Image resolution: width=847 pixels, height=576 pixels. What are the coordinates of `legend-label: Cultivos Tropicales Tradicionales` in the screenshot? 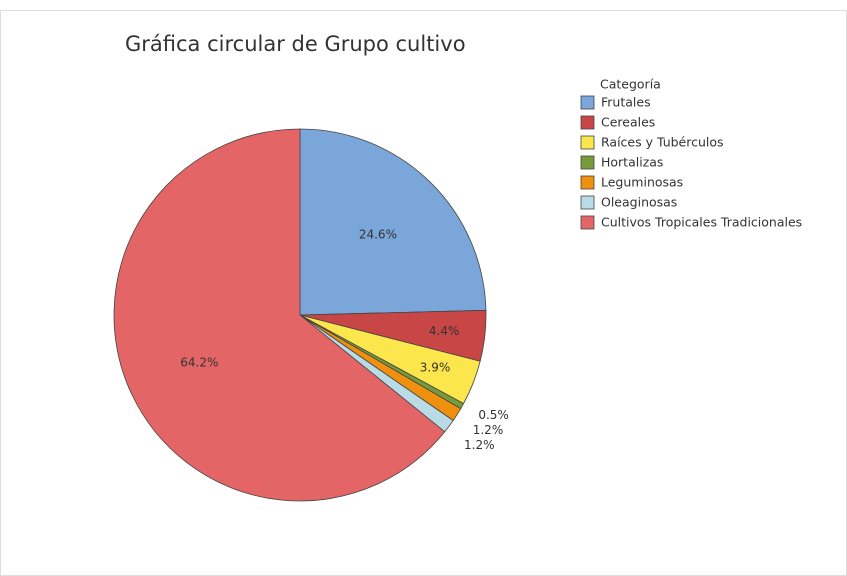 It's located at (701, 222).